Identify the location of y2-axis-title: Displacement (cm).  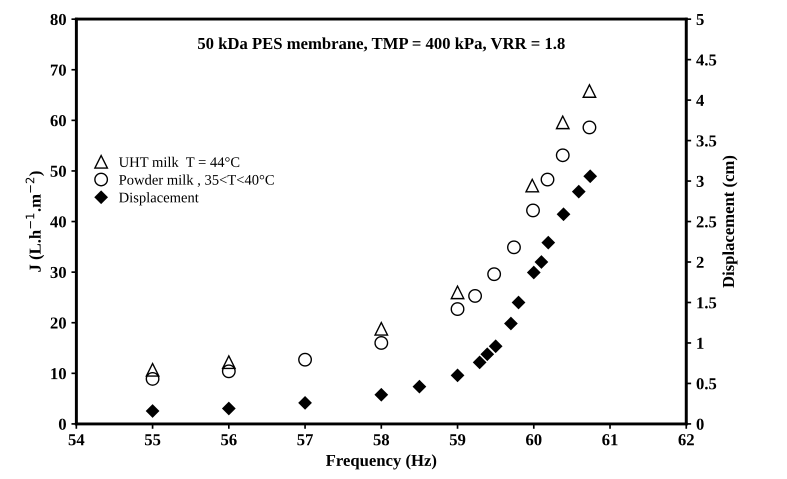
(730, 222).